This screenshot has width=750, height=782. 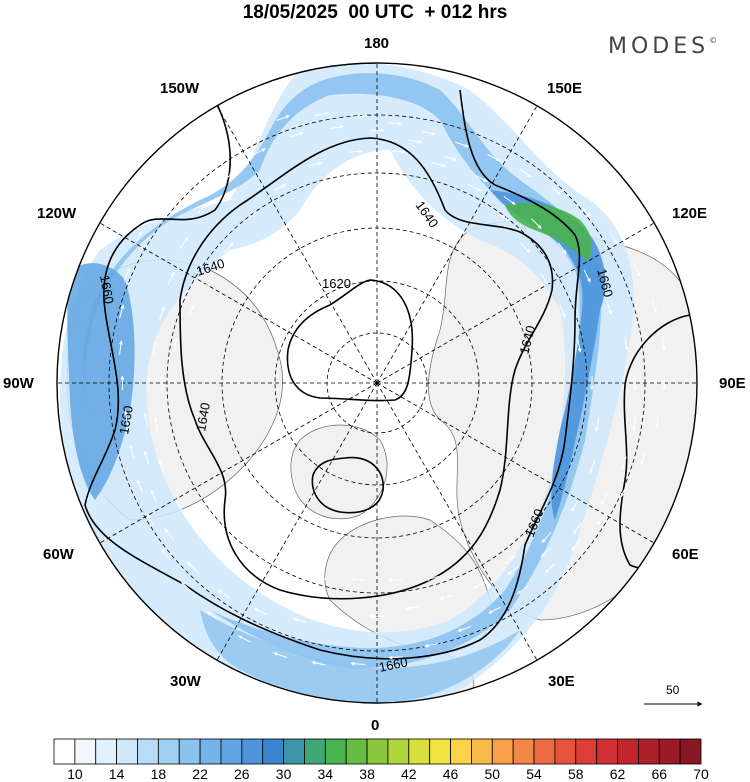 I want to click on map-title: 18/05/2025 00 UTC + 012 hrs, so click(x=375, y=12).